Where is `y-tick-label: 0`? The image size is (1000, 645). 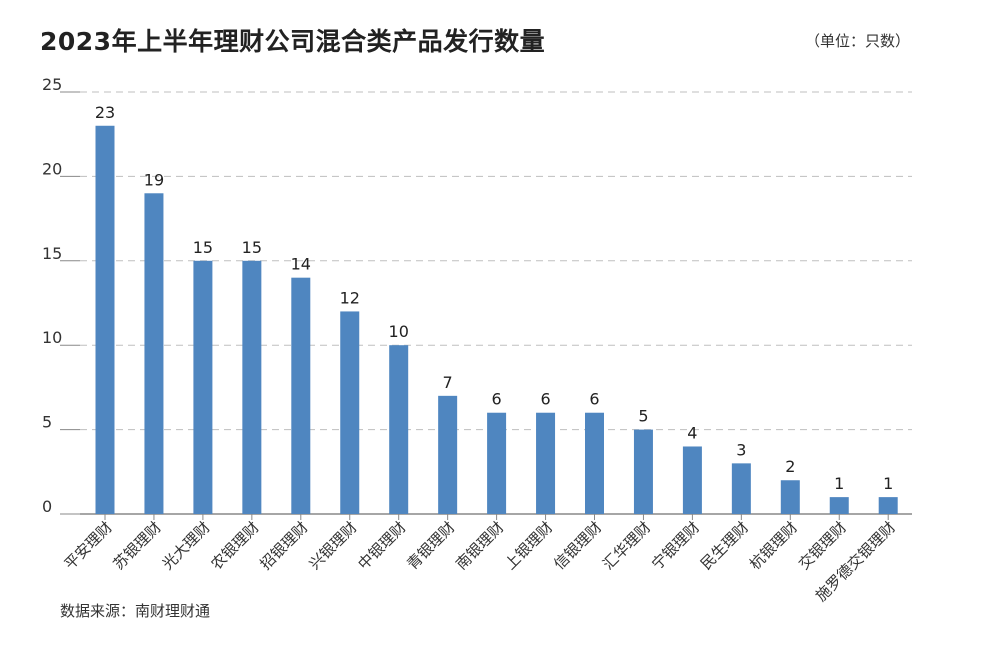
y-tick-label: 0 is located at coordinates (47, 506).